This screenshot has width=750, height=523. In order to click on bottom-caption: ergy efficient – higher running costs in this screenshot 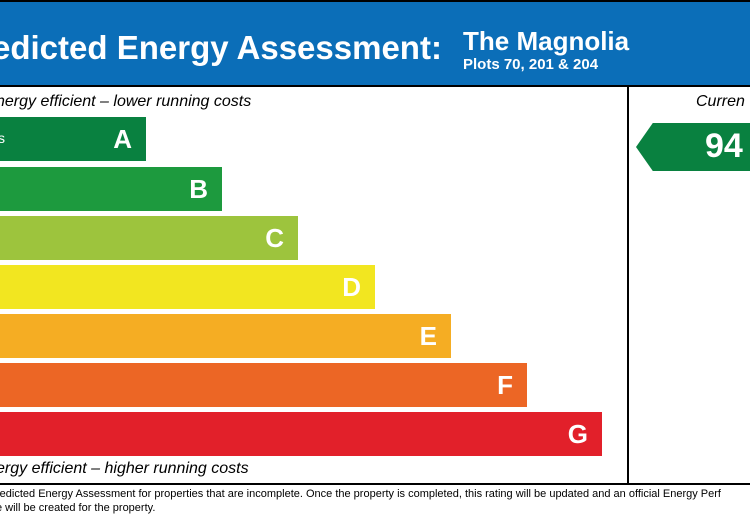, I will do `click(124, 468)`.